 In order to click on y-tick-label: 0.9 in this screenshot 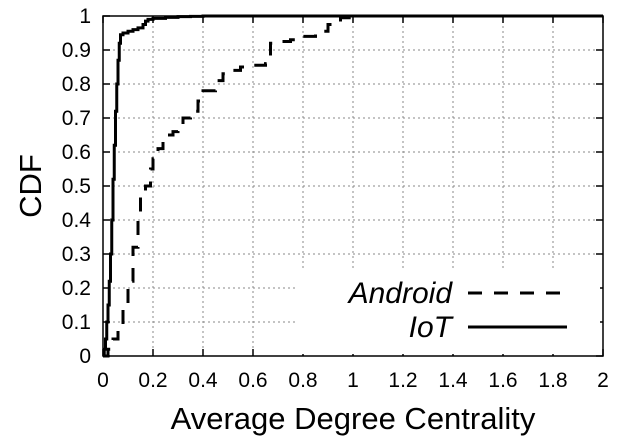, I will do `click(76, 50)`.